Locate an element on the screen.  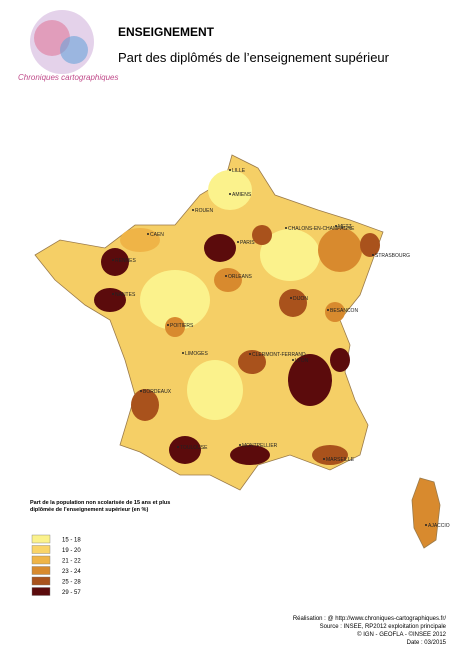
city-label: LIMOGES is located at coordinates (196, 354).